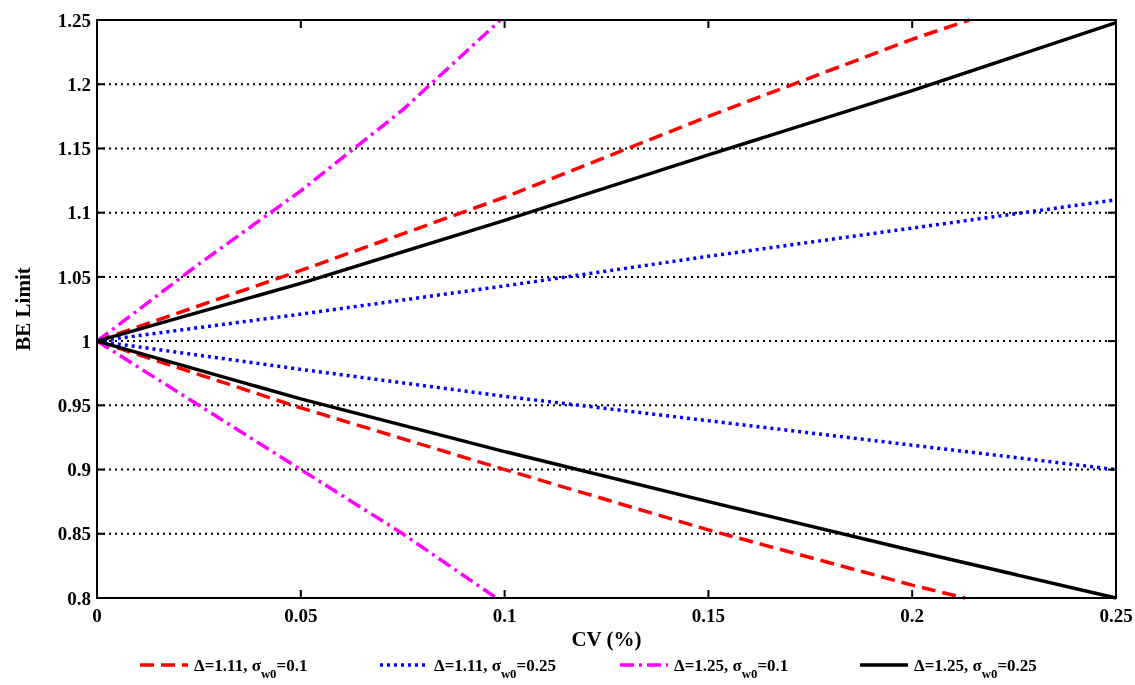 The image size is (1135, 685). Describe the element at coordinates (1116, 615) in the screenshot. I see `x-tick-label: 0.25` at that location.